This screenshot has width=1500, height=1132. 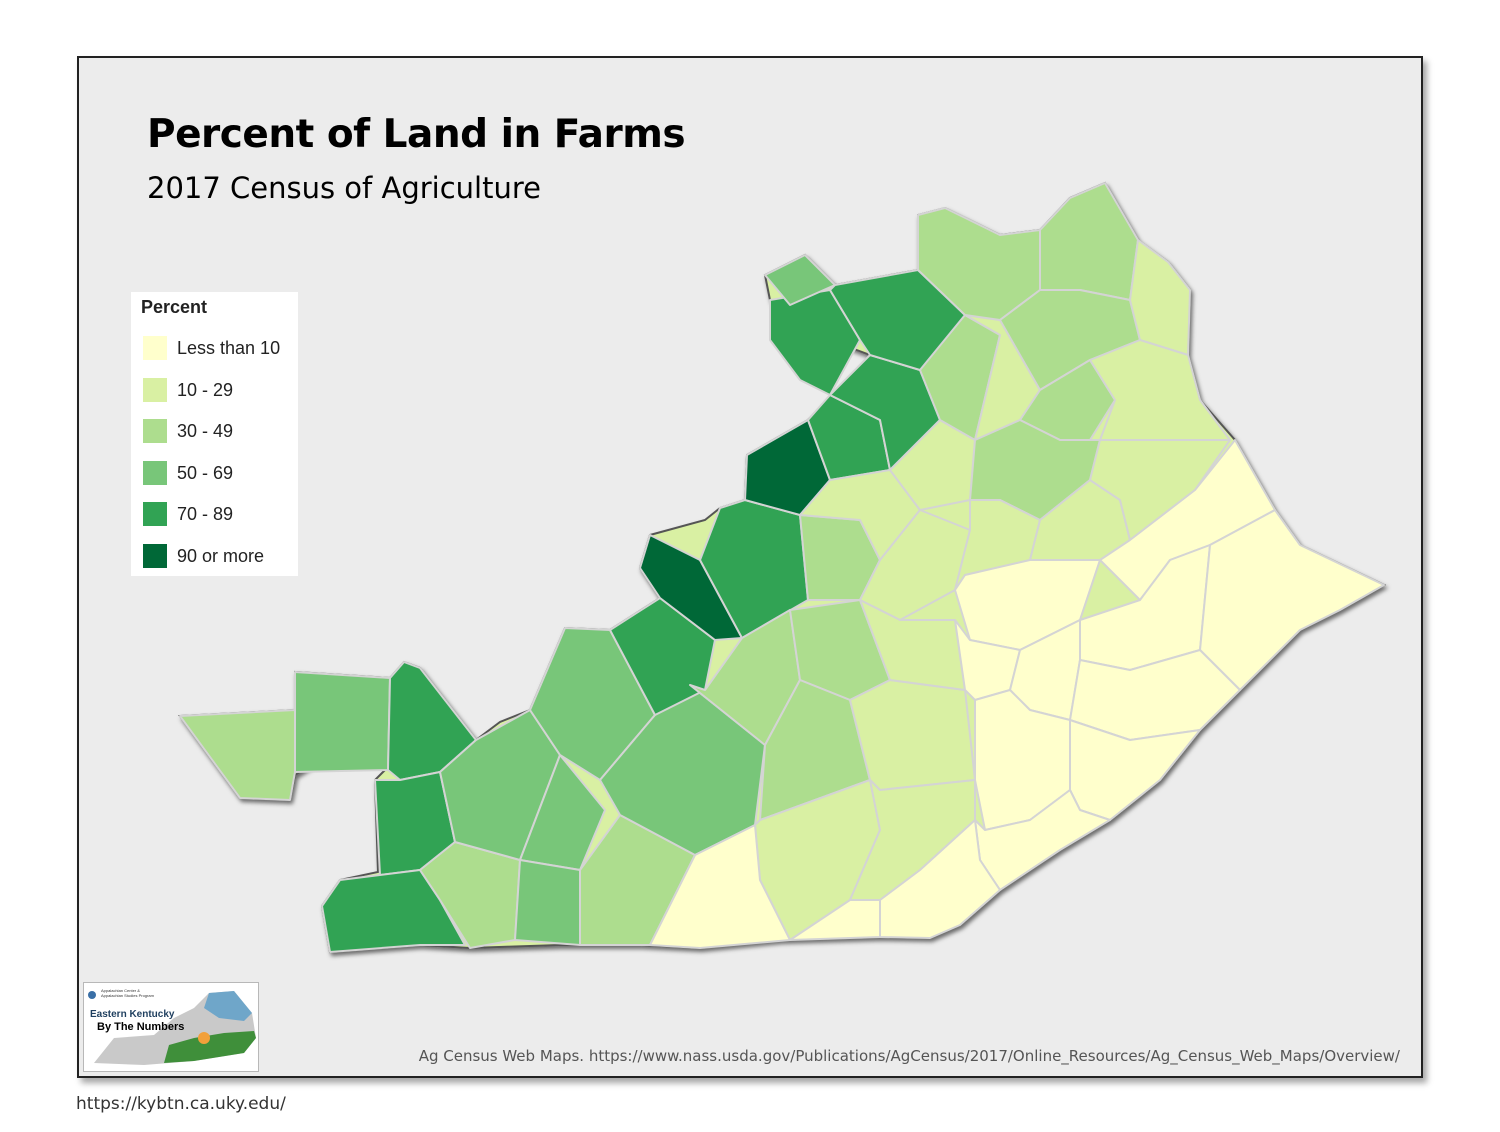 What do you see at coordinates (205, 390) in the screenshot?
I see `legend-label: 10 - 29` at bounding box center [205, 390].